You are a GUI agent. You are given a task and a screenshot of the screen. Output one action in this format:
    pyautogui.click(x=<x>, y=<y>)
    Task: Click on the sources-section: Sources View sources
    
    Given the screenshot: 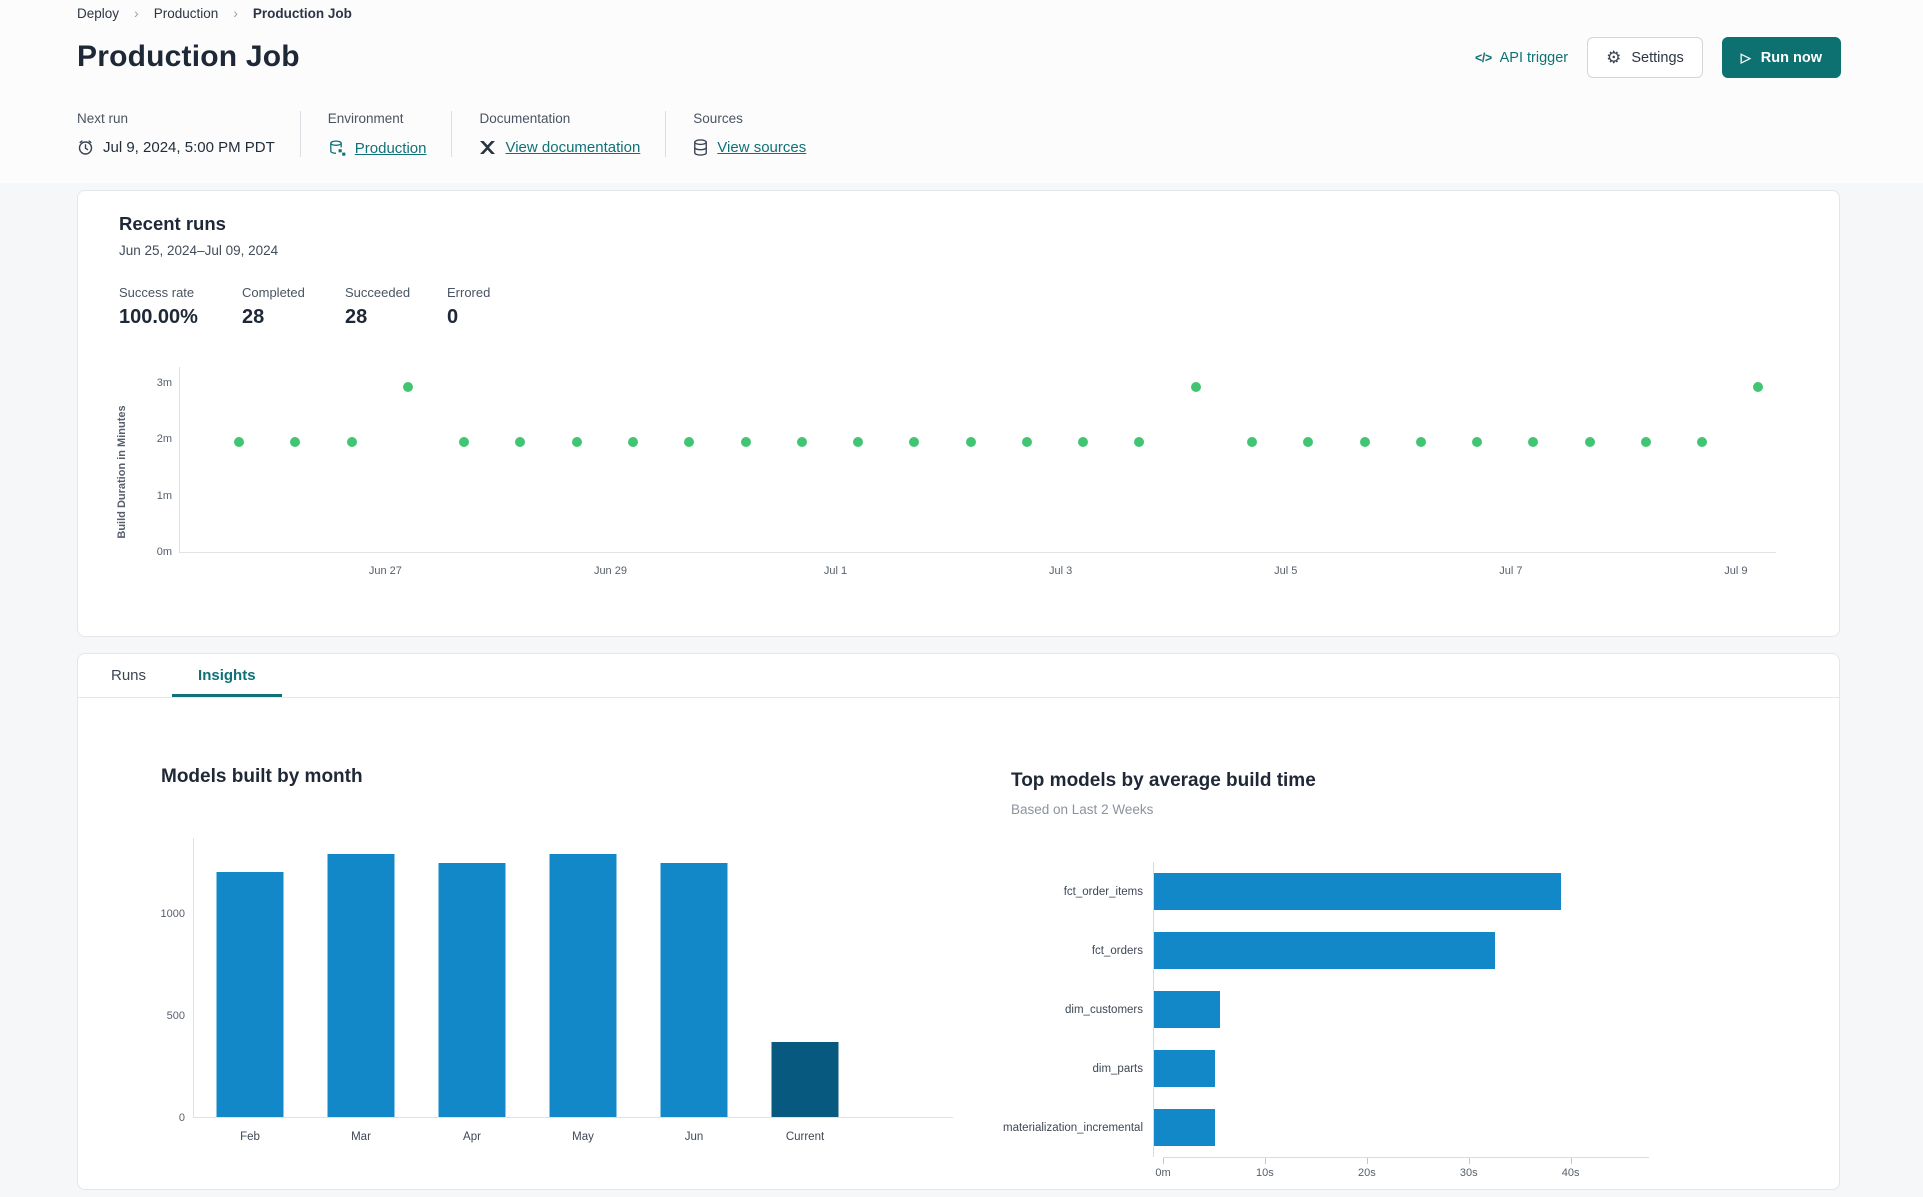 What is the action you would take?
    pyautogui.click(x=748, y=134)
    